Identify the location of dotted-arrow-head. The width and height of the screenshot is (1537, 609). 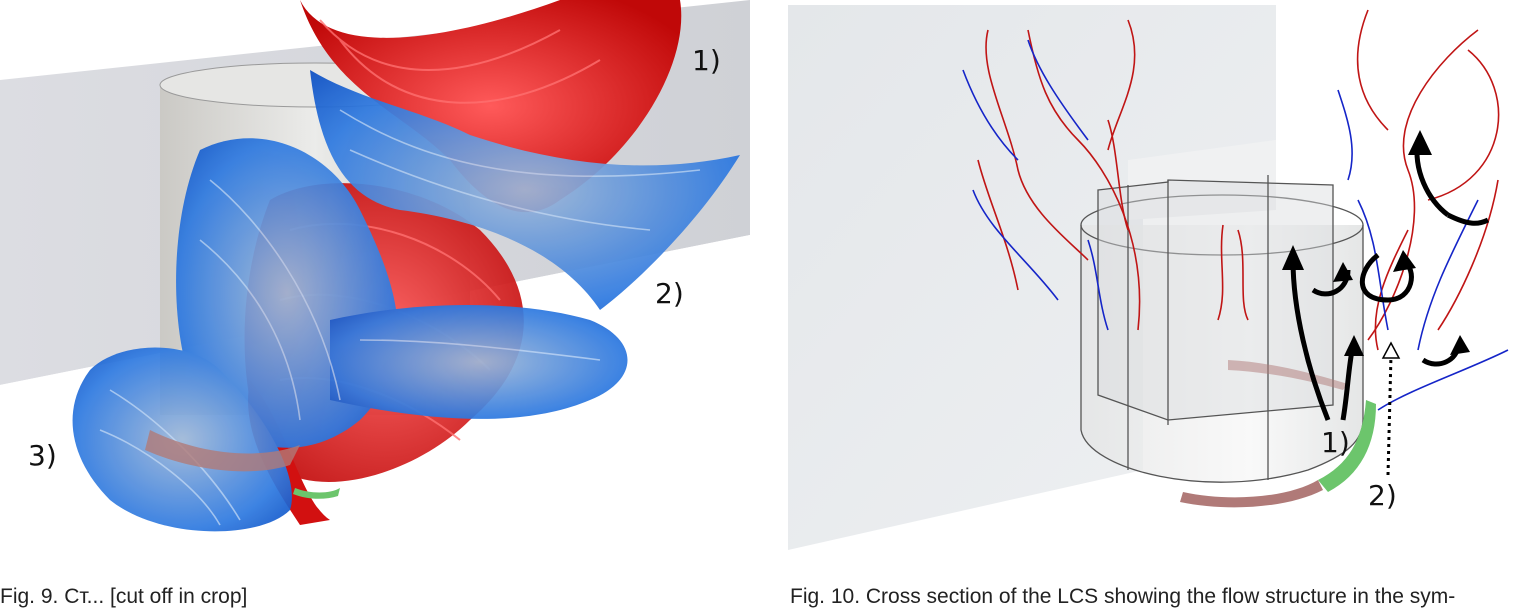
(1391, 350).